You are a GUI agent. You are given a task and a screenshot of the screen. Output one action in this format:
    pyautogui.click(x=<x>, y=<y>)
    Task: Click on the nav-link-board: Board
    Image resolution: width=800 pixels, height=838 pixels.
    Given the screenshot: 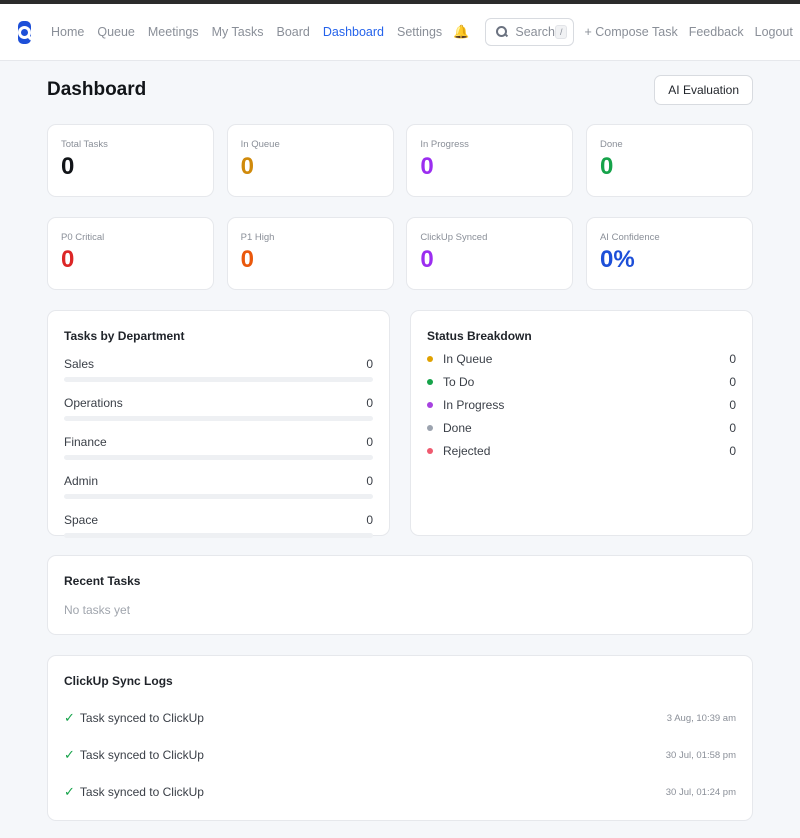 What is the action you would take?
    pyautogui.click(x=293, y=32)
    